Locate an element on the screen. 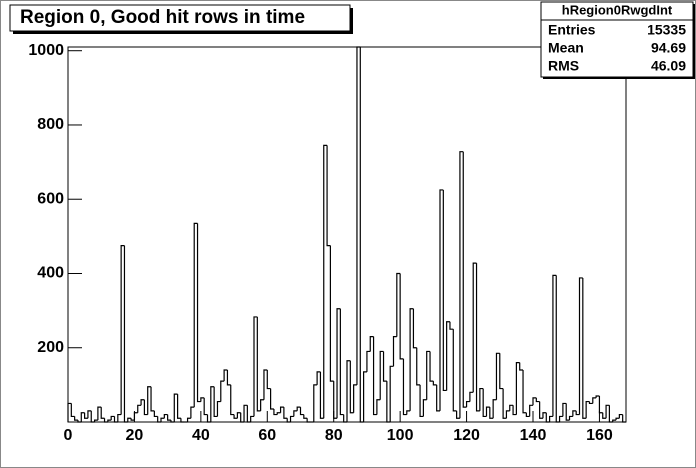 The image size is (696, 468). x-tick-label: 100 is located at coordinates (400, 435).